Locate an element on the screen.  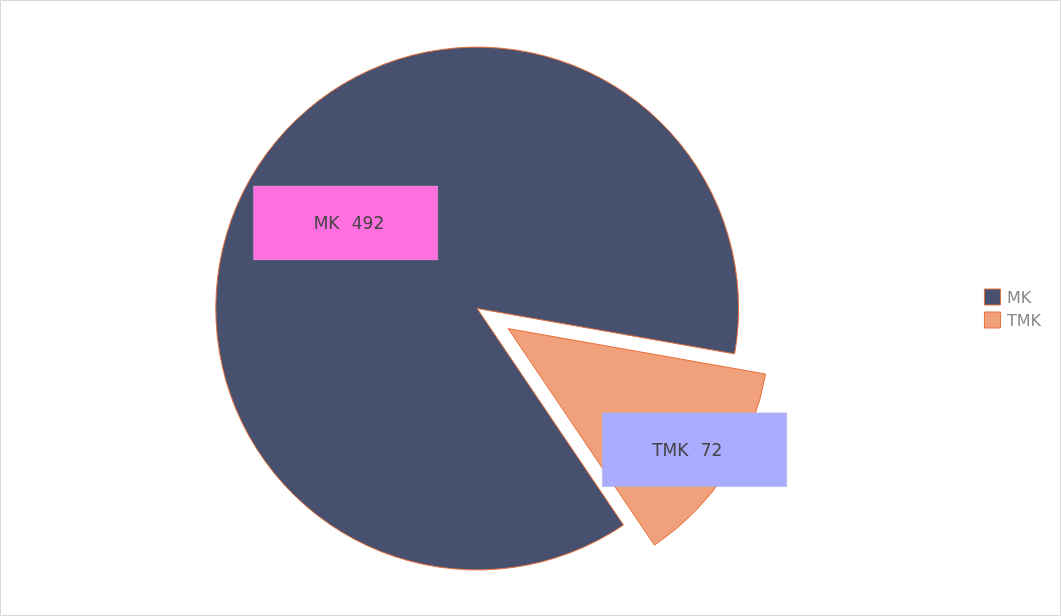
legend-label: TMK is located at coordinates (1023, 319).